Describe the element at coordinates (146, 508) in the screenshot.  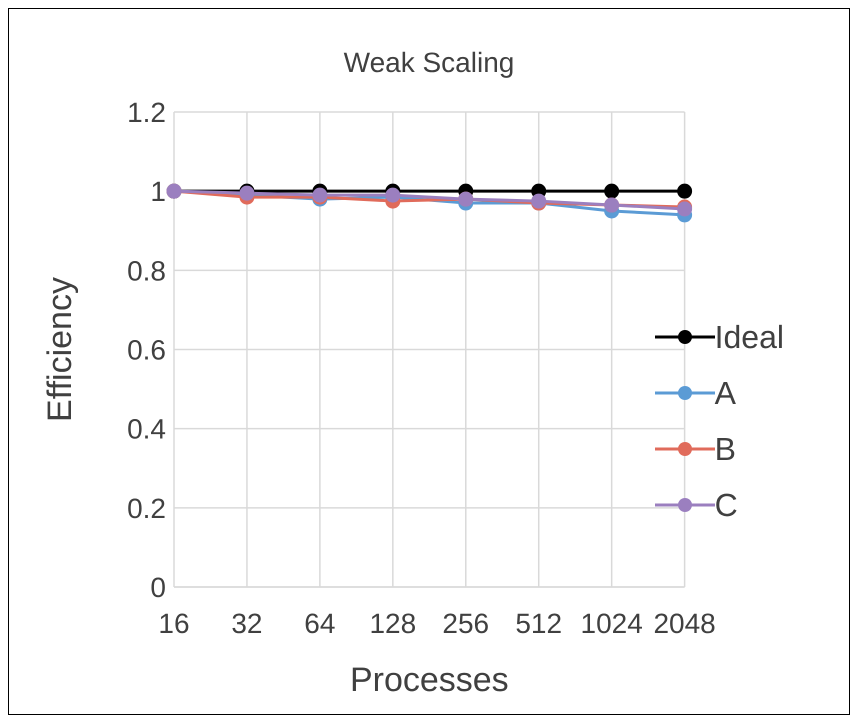
I see `y-tick-label: 0.2` at that location.